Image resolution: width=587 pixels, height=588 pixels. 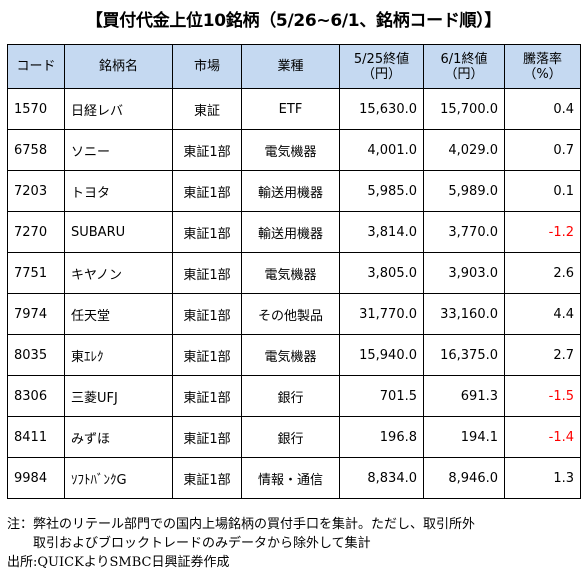 What do you see at coordinates (381, 191) in the screenshot?
I see `cell-price-0525: 5,985.0` at bounding box center [381, 191].